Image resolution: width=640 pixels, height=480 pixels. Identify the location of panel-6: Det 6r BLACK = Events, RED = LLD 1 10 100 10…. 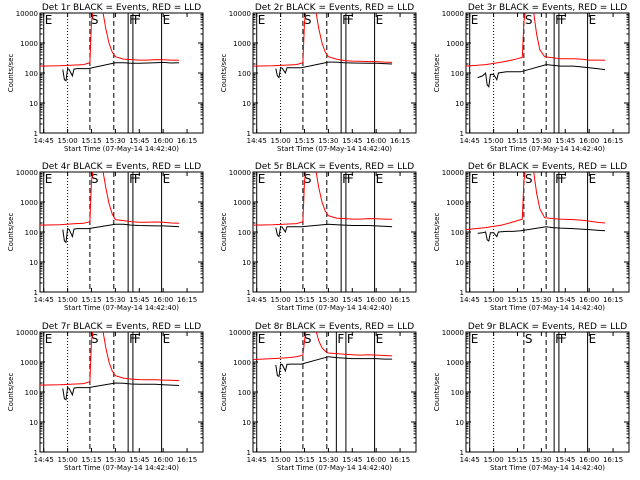
(531, 237).